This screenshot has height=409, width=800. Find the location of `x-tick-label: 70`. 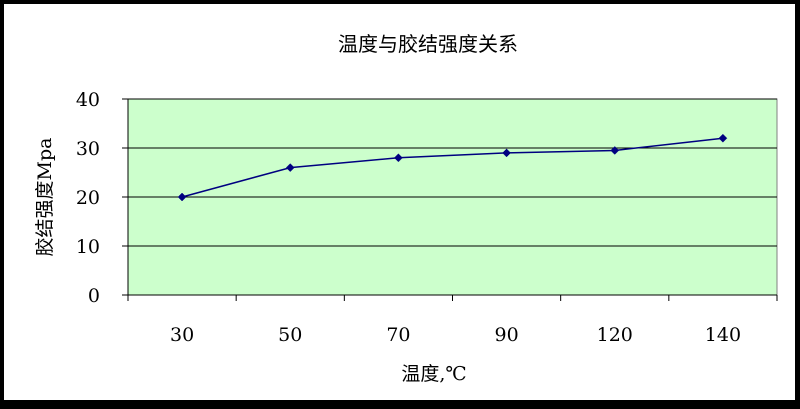

x-tick-label: 70 is located at coordinates (398, 335).